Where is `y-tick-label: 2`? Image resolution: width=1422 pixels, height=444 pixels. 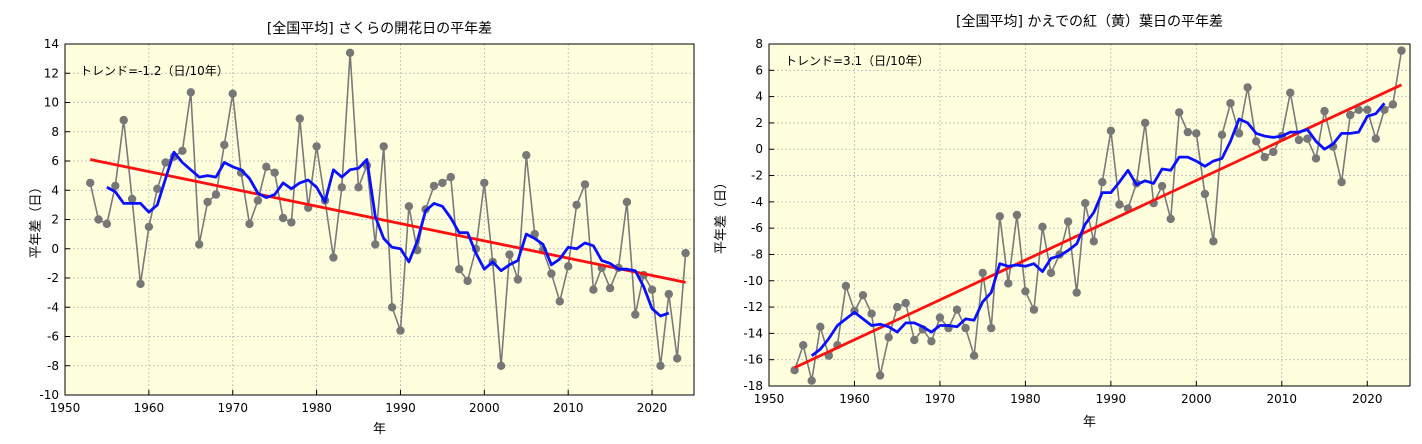 y-tick-label: 2 is located at coordinates (759, 123).